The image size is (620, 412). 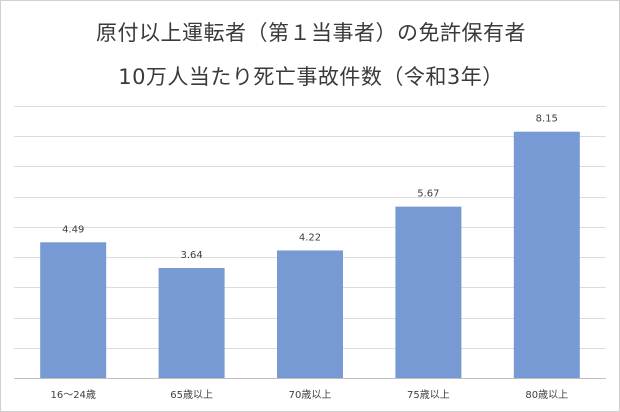 I want to click on chart-title-line-2: 10万人当たり死亡事故件数（令和3年）, so click(x=311, y=77).